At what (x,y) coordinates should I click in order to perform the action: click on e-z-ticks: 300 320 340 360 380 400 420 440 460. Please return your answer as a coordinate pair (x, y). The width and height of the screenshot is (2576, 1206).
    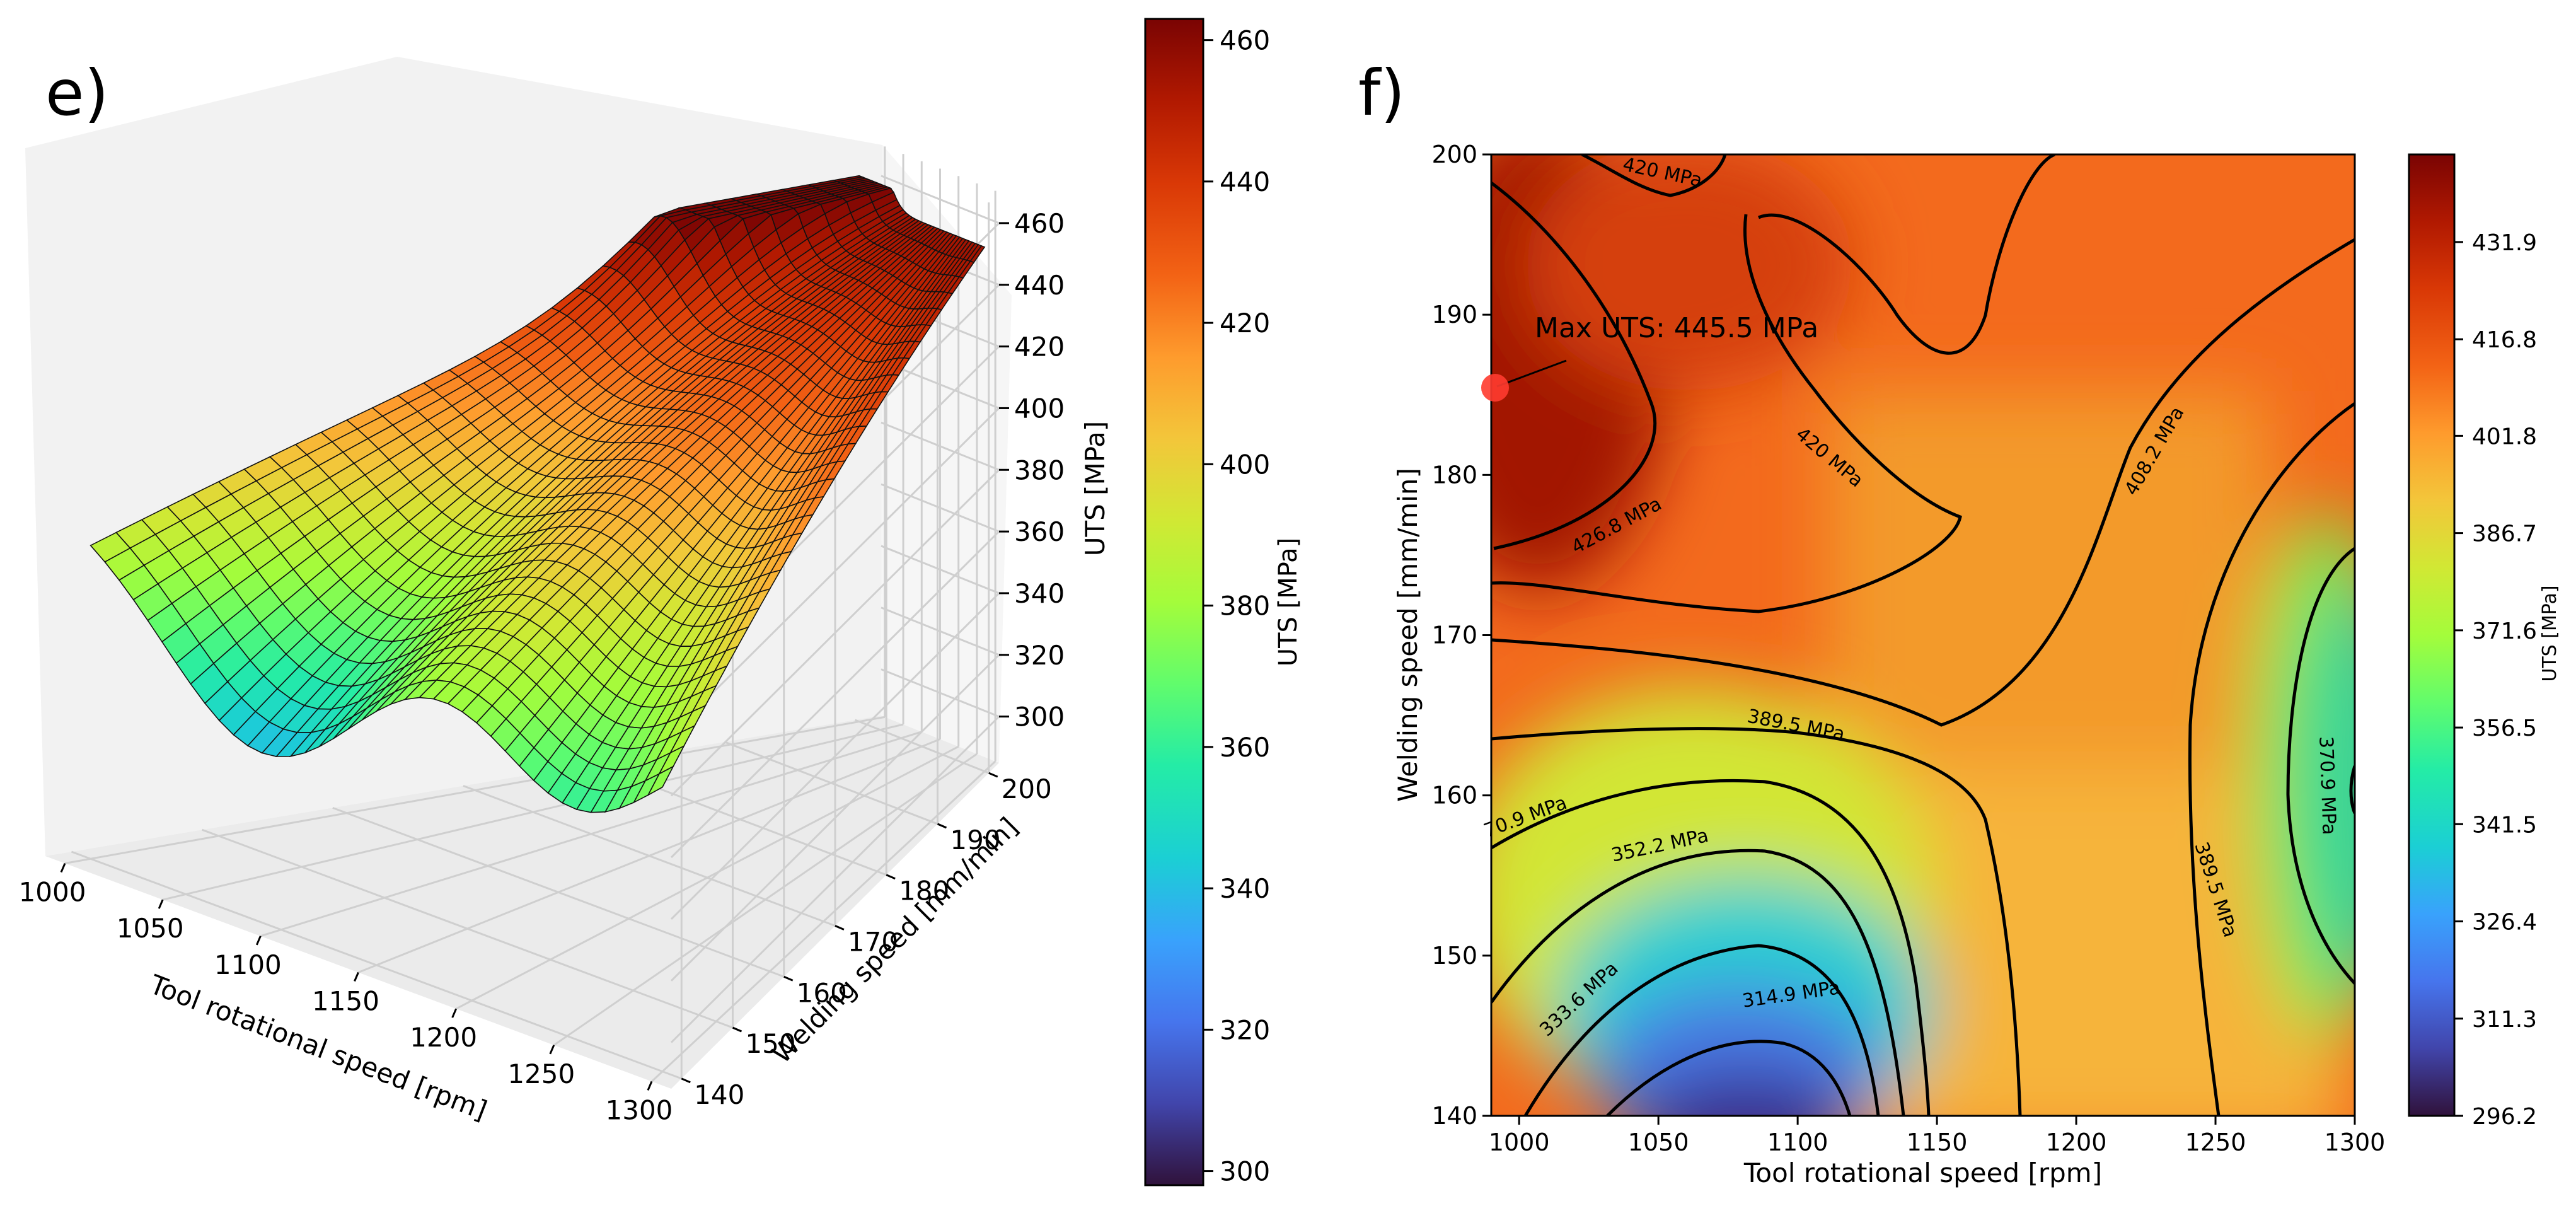
    Looking at the image, I should click on (1032, 471).